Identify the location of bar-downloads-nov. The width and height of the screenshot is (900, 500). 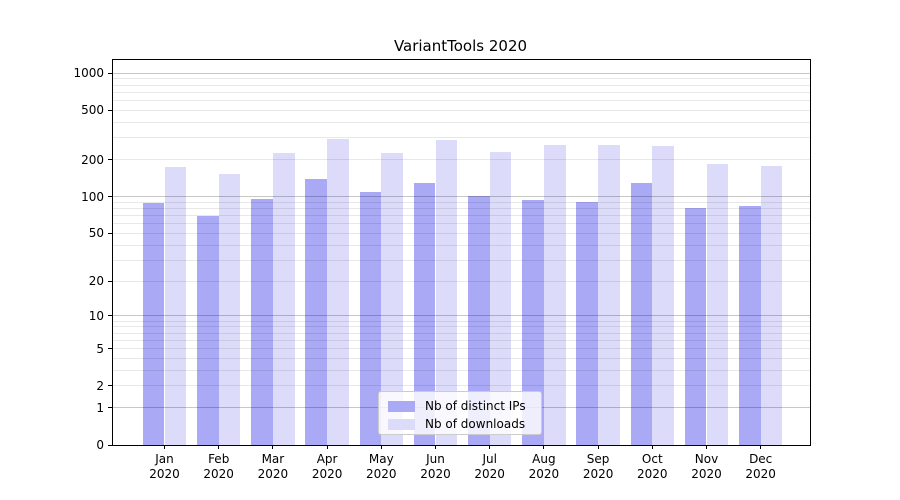
(717, 304).